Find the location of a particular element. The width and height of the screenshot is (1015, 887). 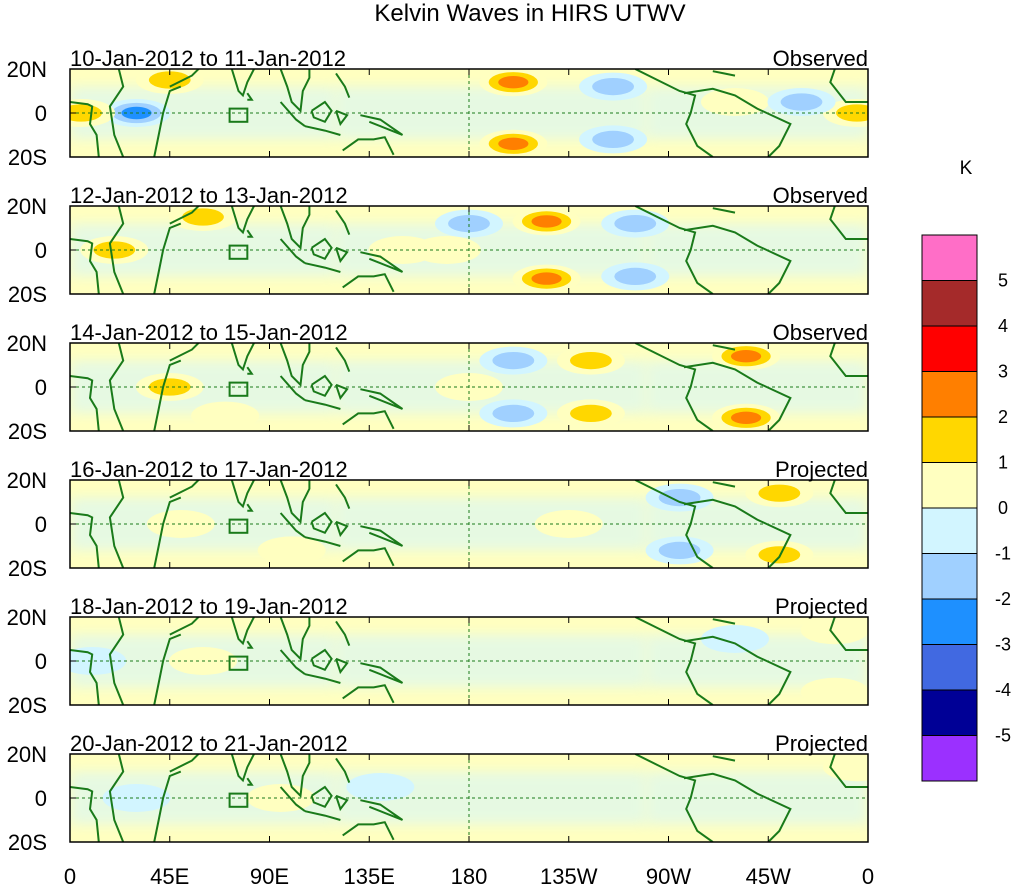

panel-date-range: 20-Jan-2012 to 21-Jan-2012 is located at coordinates (209, 743).